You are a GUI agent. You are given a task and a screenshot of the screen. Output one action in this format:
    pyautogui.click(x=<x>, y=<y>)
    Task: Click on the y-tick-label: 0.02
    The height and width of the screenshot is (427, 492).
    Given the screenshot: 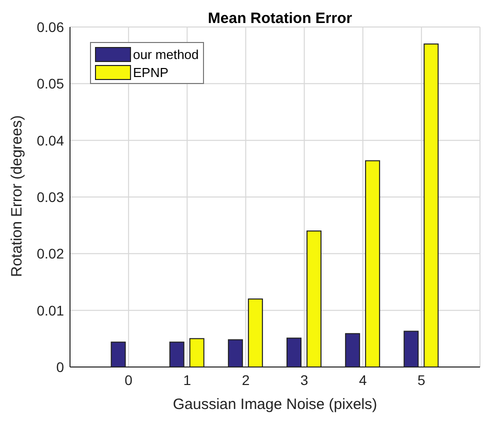 What is the action you would take?
    pyautogui.click(x=50, y=254)
    